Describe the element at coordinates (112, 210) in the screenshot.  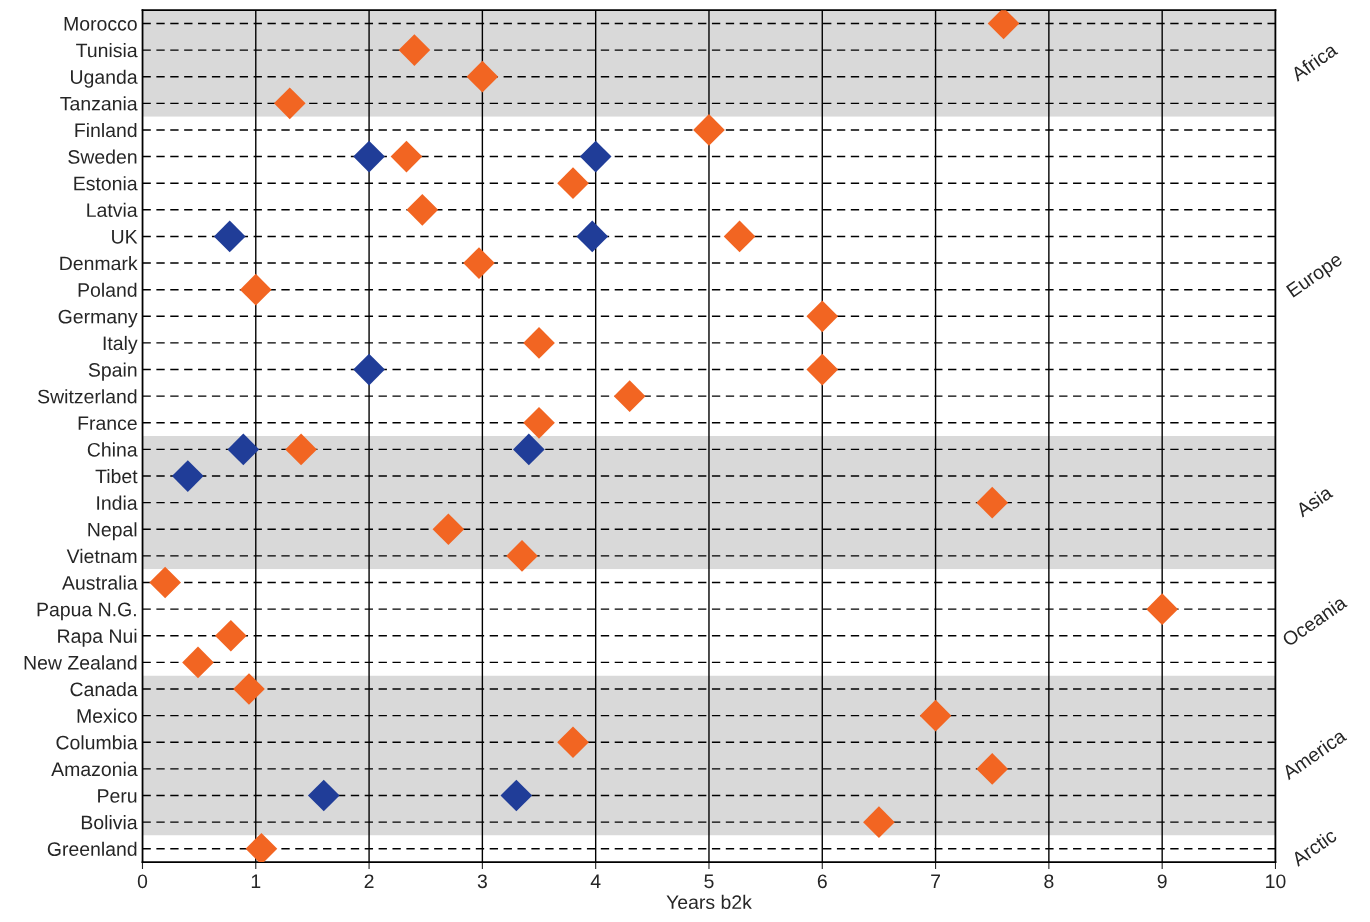
I see `y-tick-label: Latvia` at that location.